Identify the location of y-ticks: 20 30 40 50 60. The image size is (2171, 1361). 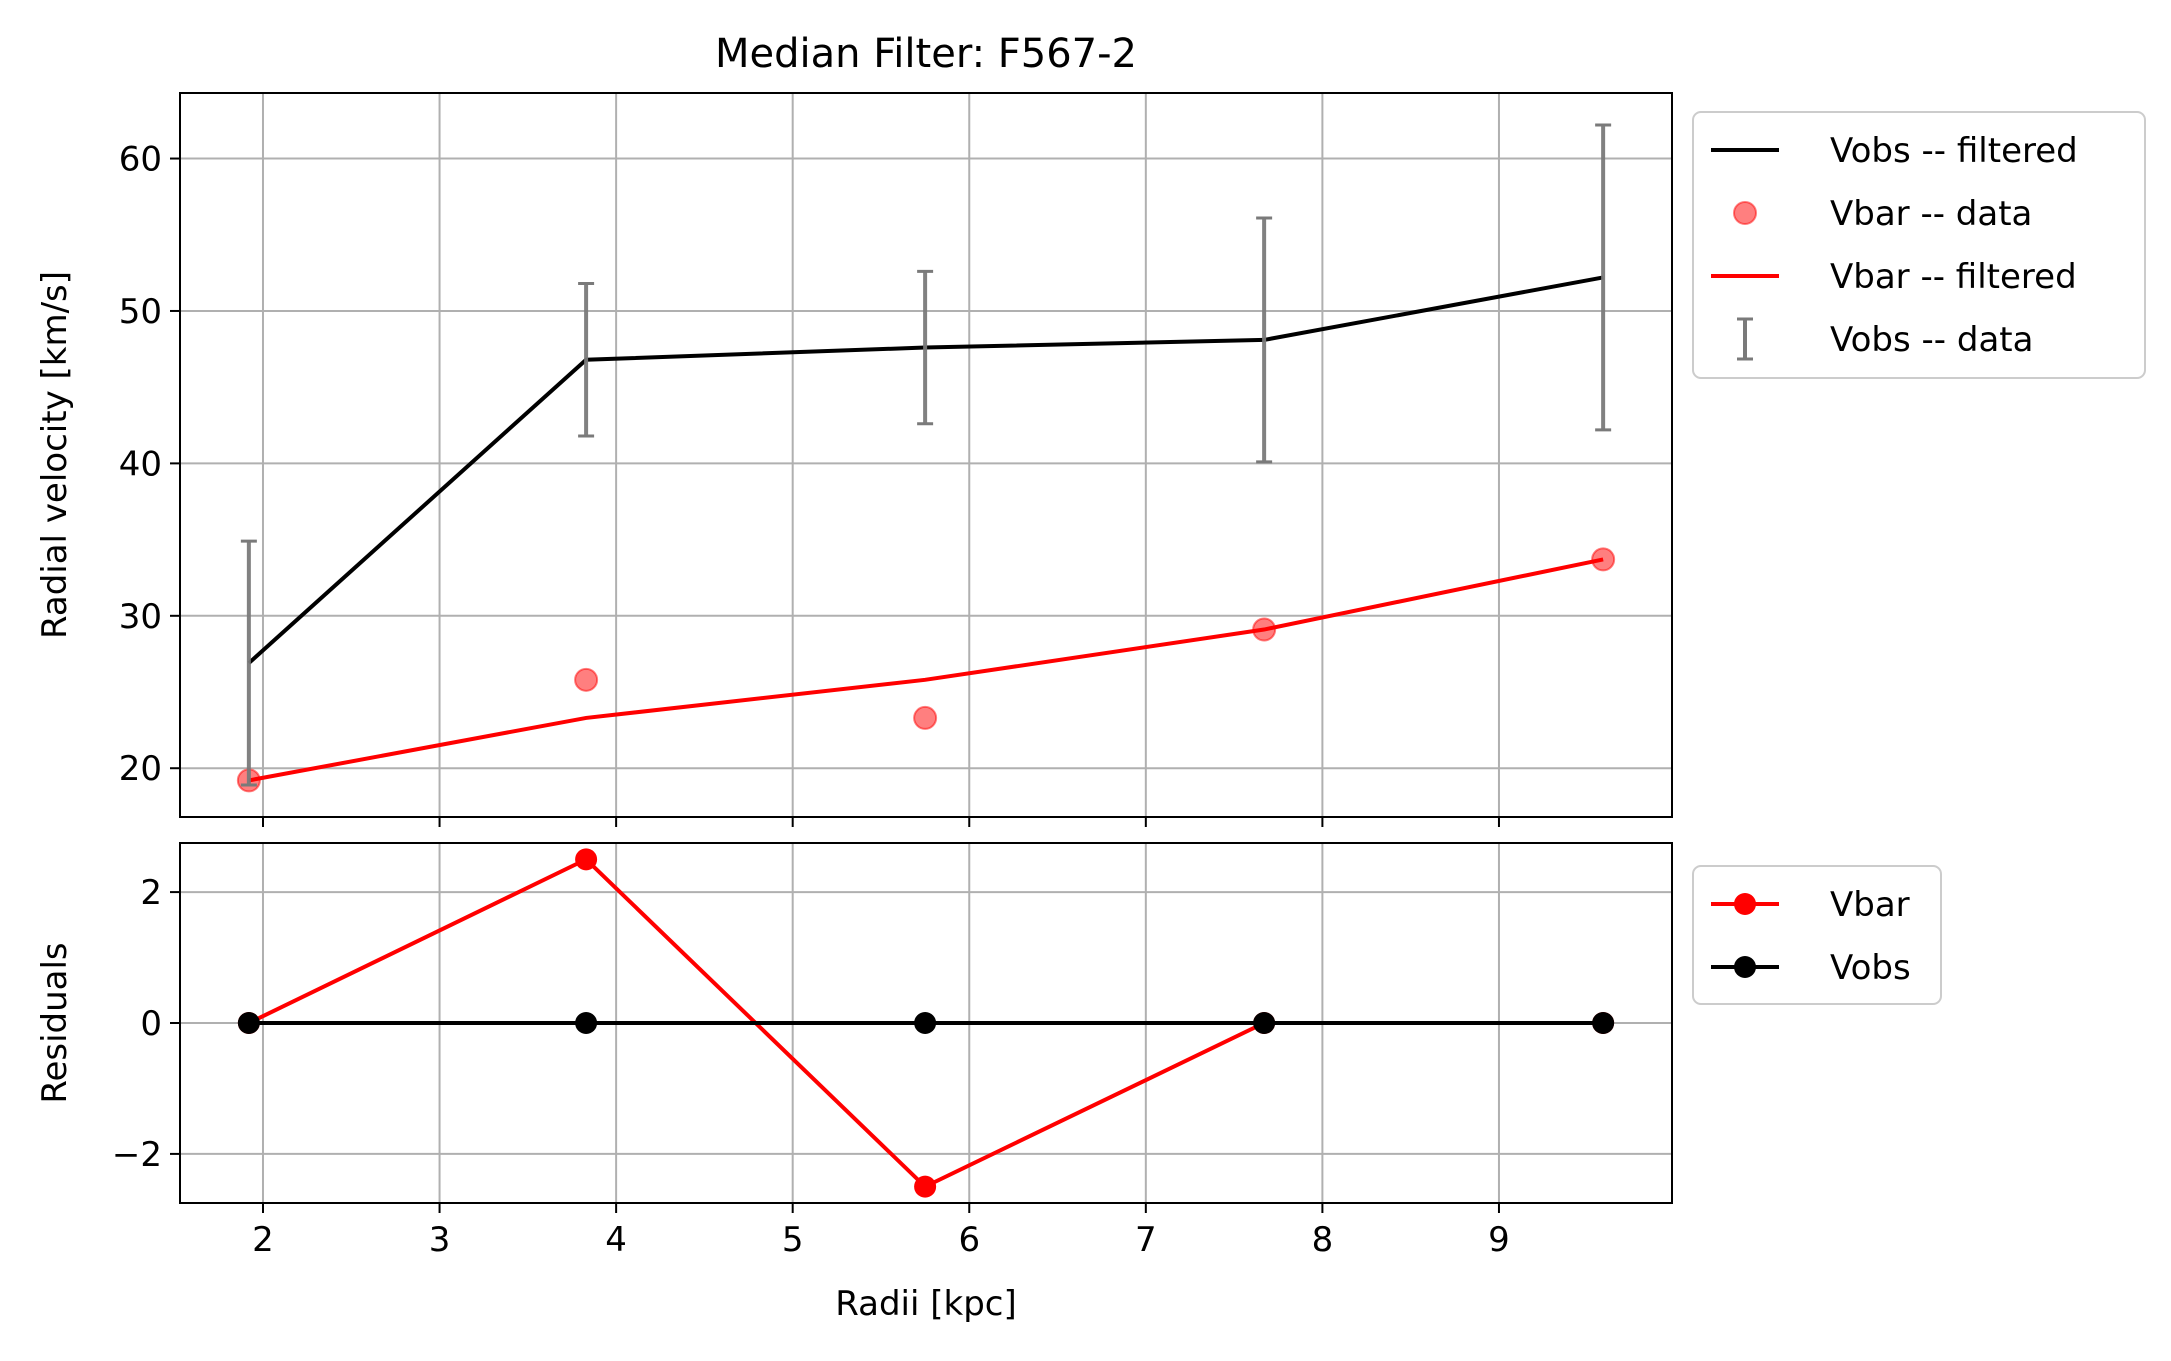
(149, 464).